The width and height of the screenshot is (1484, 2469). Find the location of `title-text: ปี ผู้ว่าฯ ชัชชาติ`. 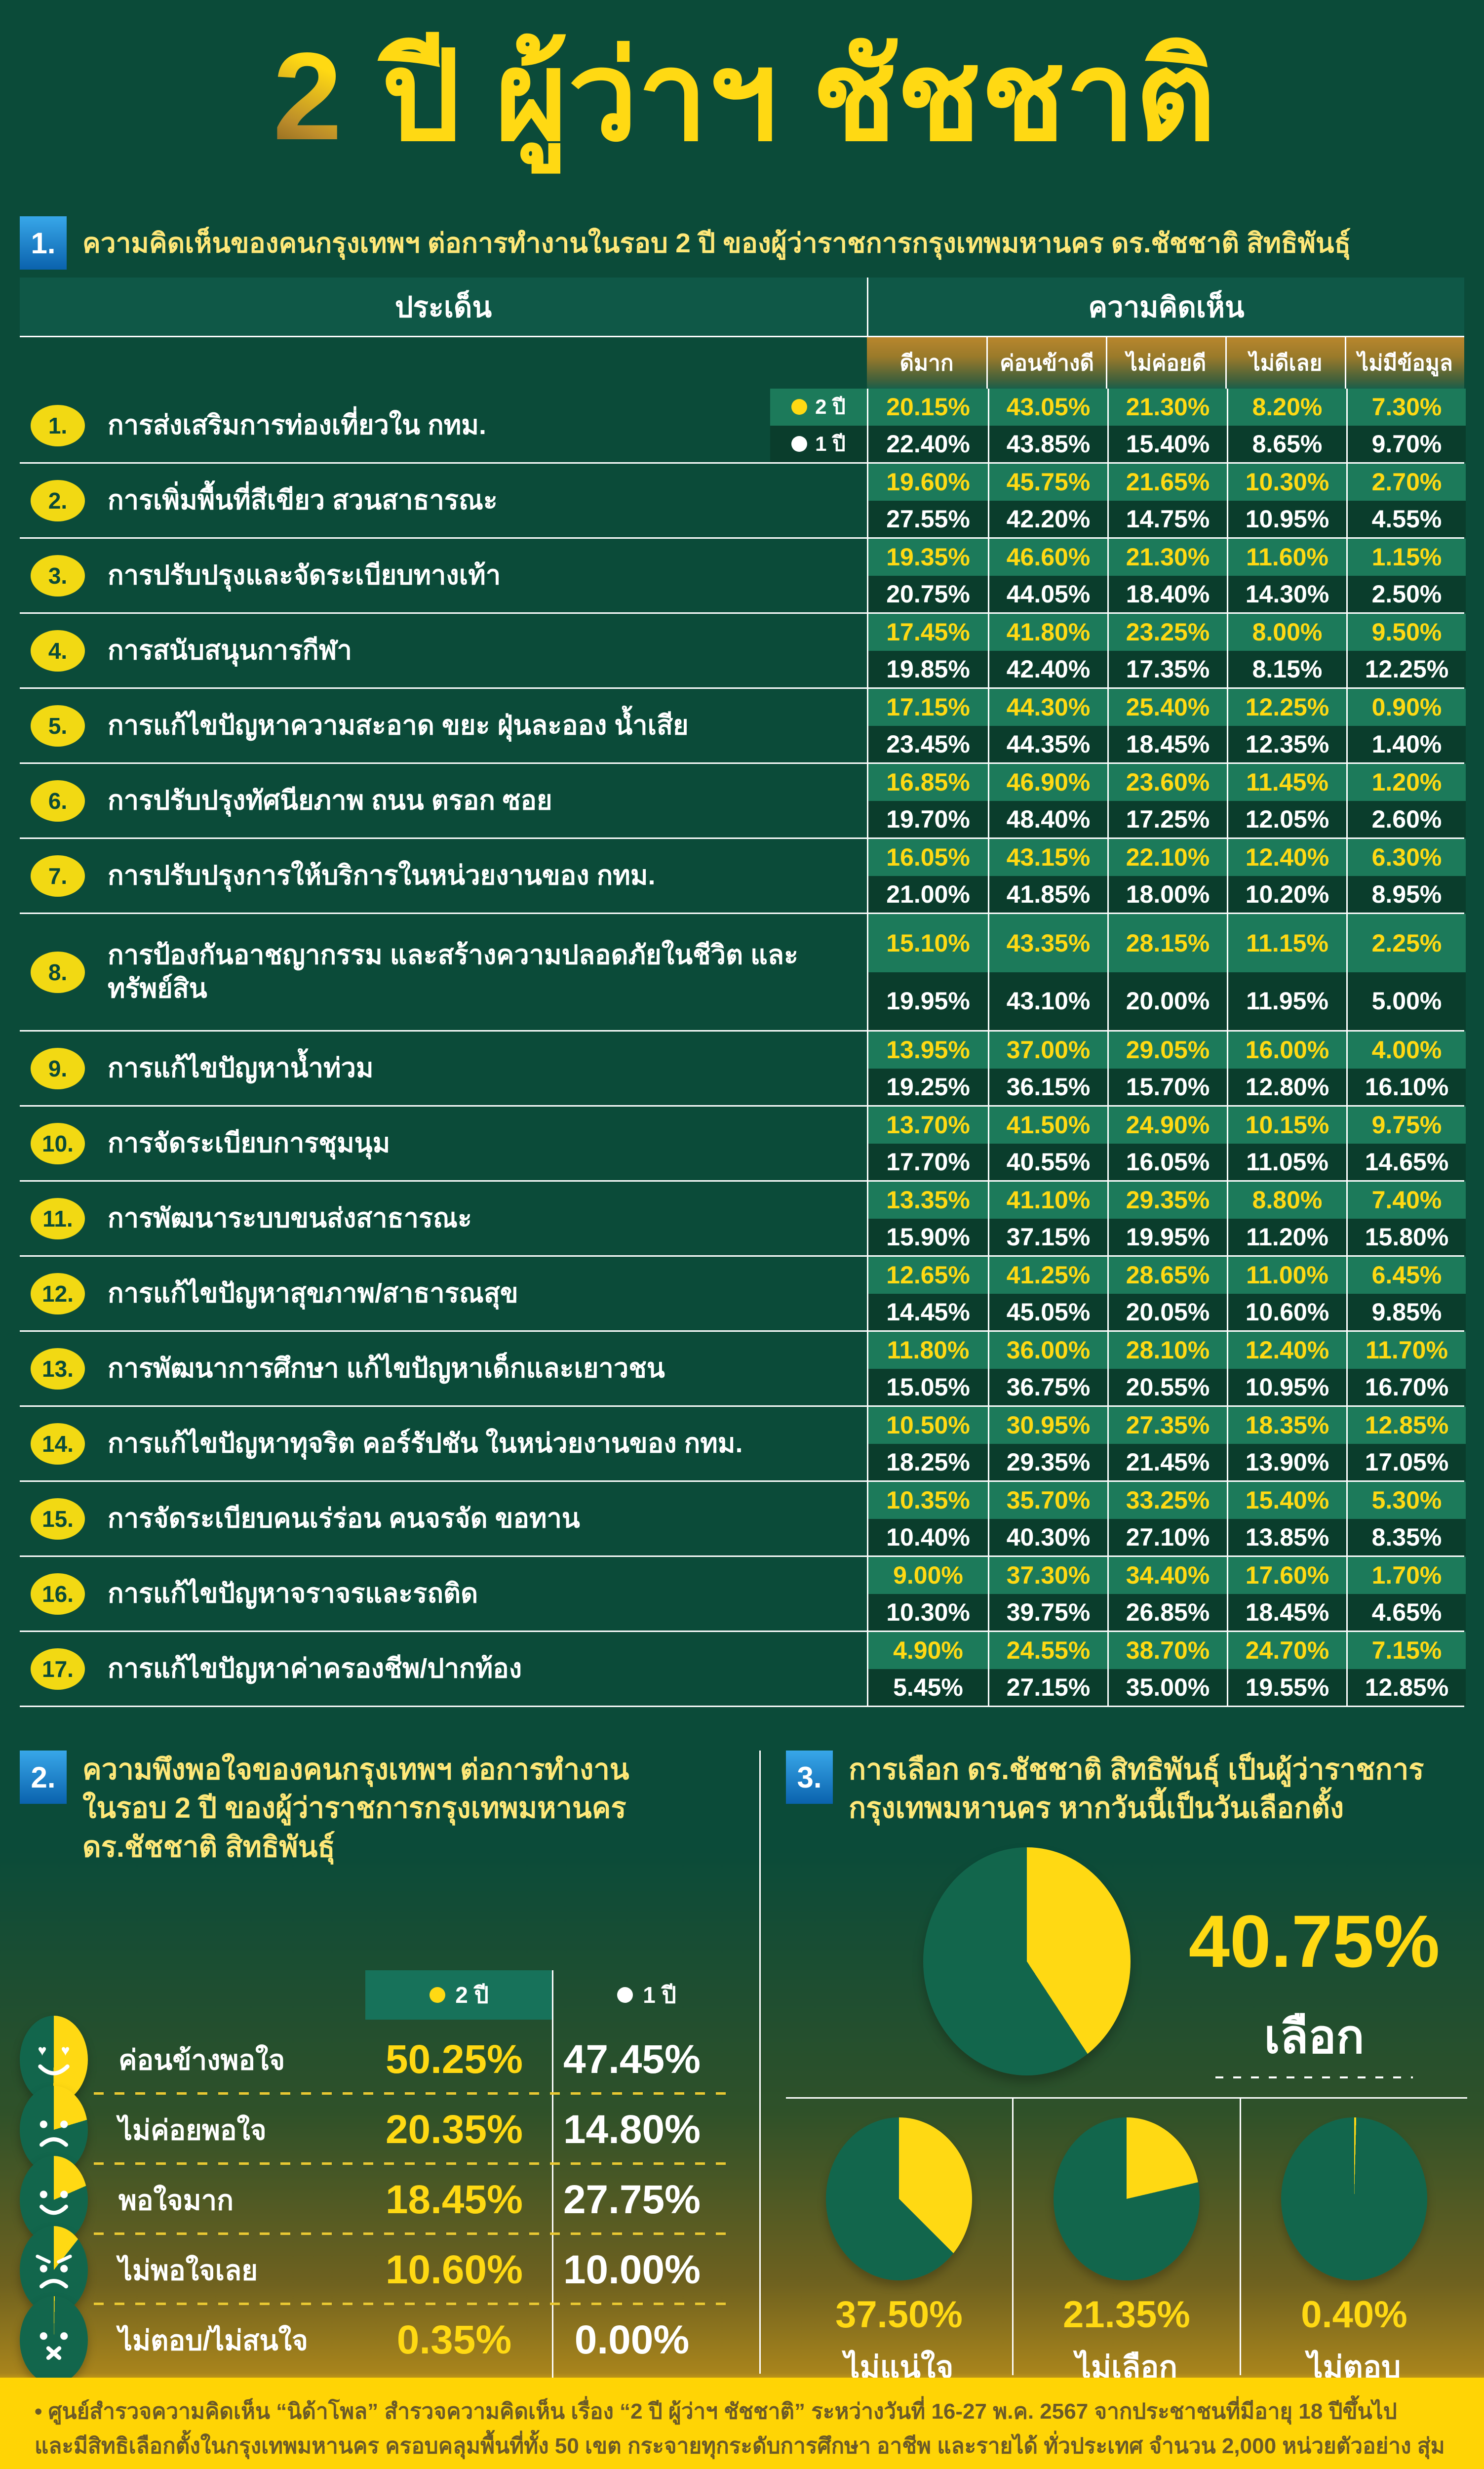

title-text: ปี ผู้ว่าฯ ชัชชาติ is located at coordinates (782, 96).